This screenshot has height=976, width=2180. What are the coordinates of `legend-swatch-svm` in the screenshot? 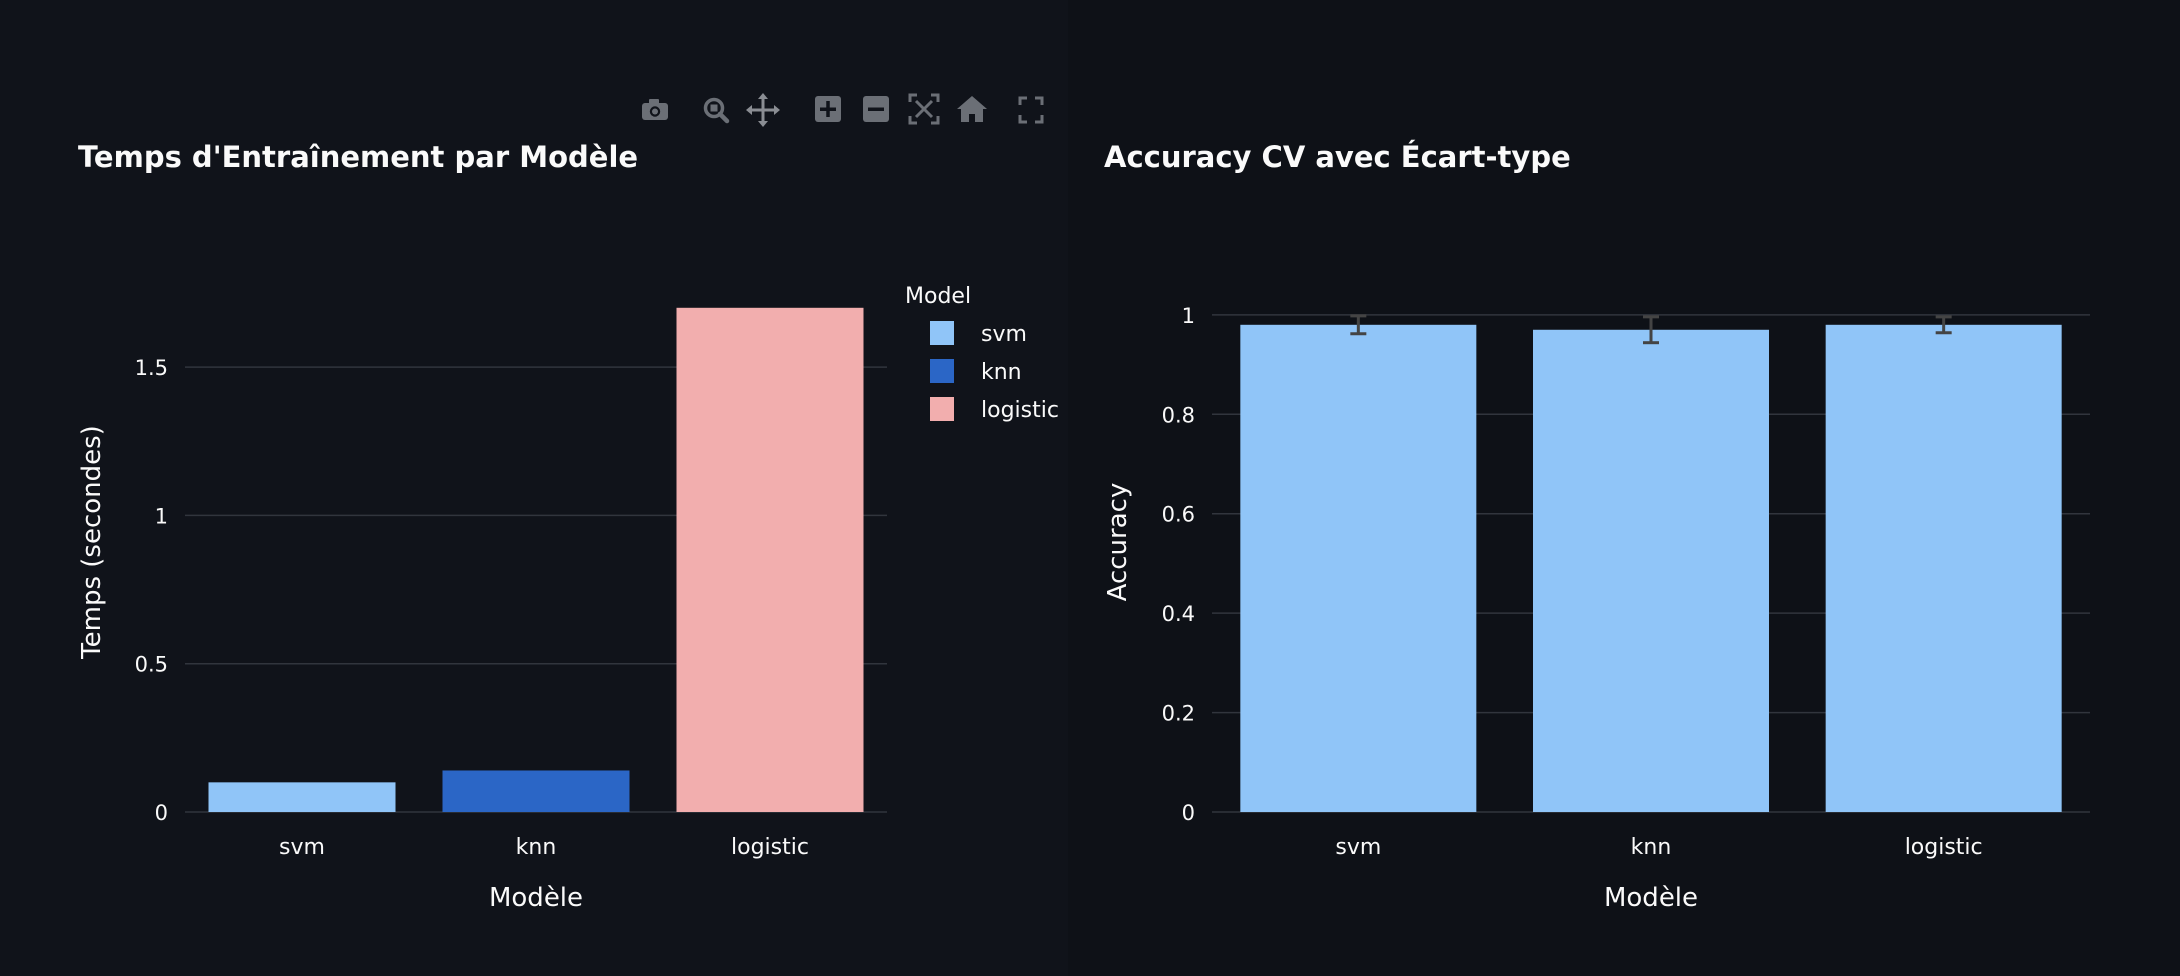 It's located at (942, 333).